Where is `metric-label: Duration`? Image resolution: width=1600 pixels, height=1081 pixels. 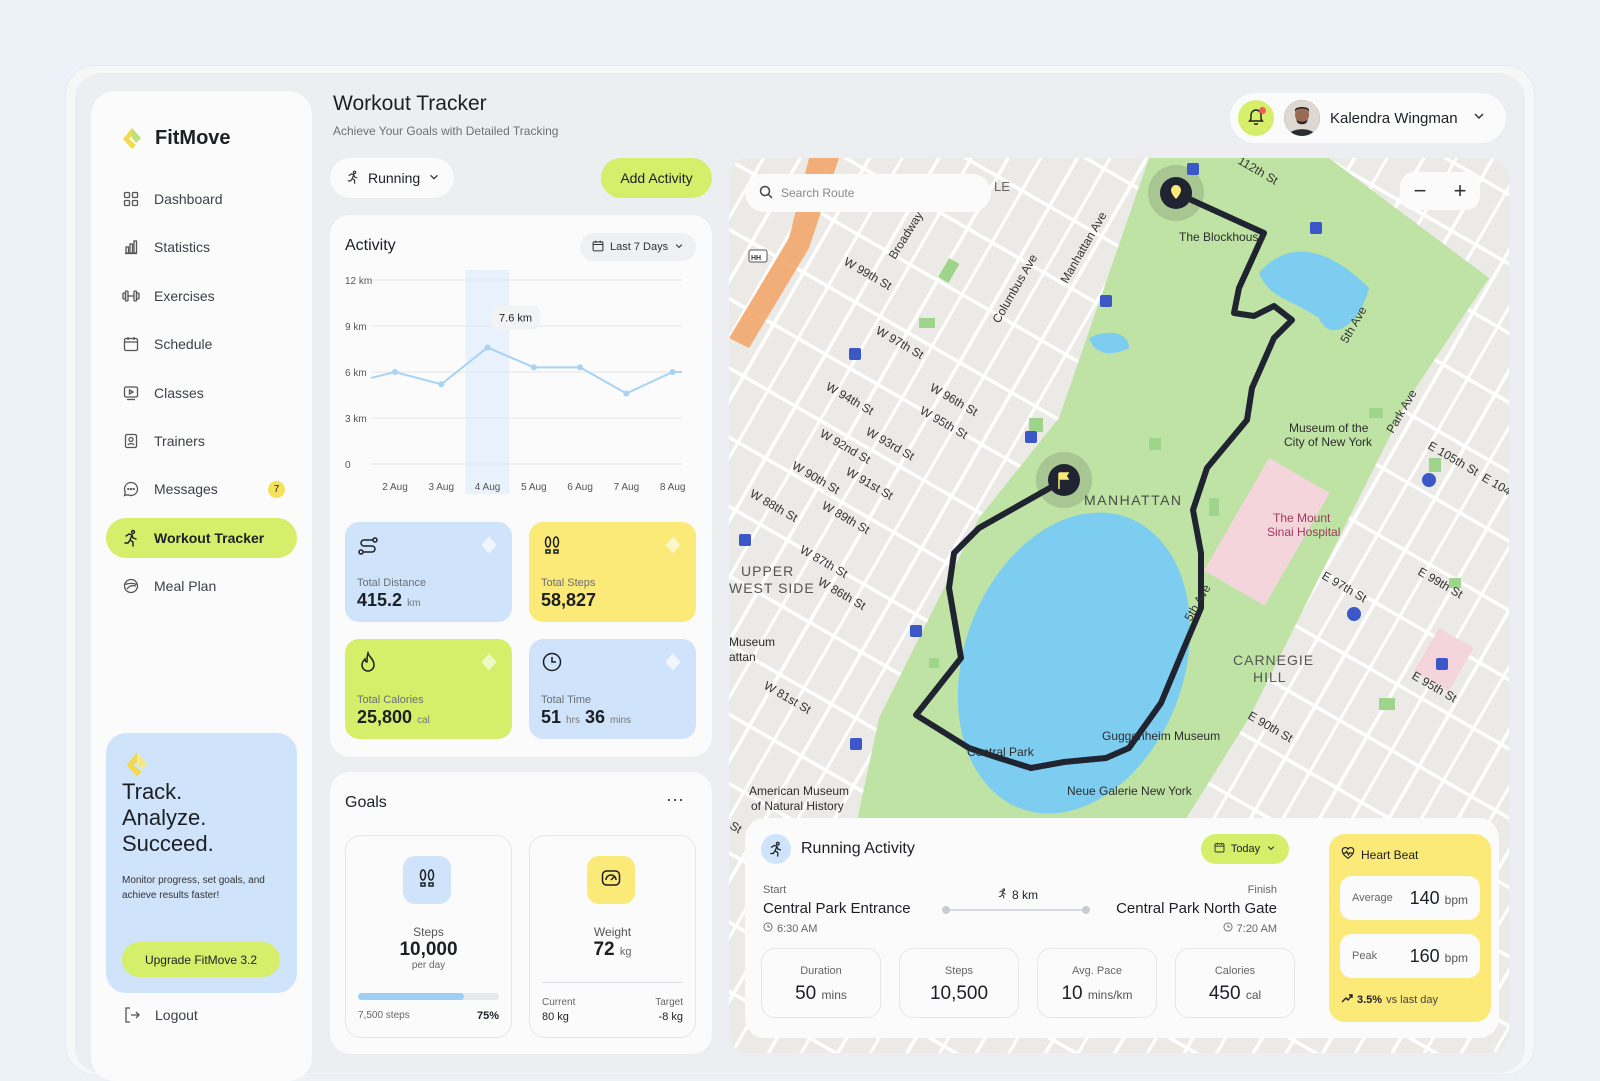 metric-label: Duration is located at coordinates (821, 971).